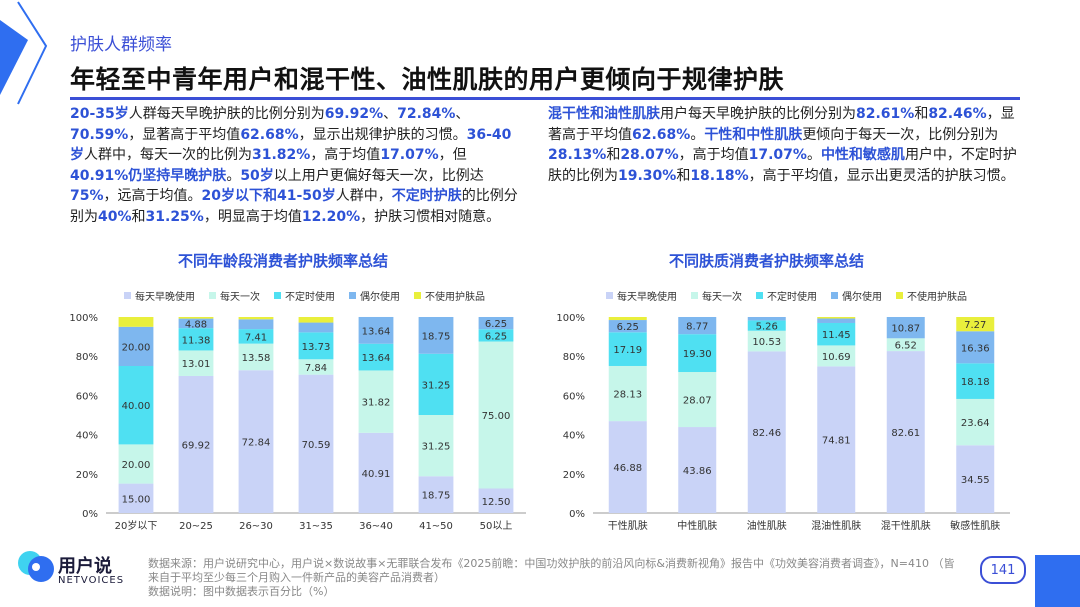 The image size is (1080, 607). Describe the element at coordinates (722, 297) in the screenshot. I see `legend-label: 每天一次` at that location.